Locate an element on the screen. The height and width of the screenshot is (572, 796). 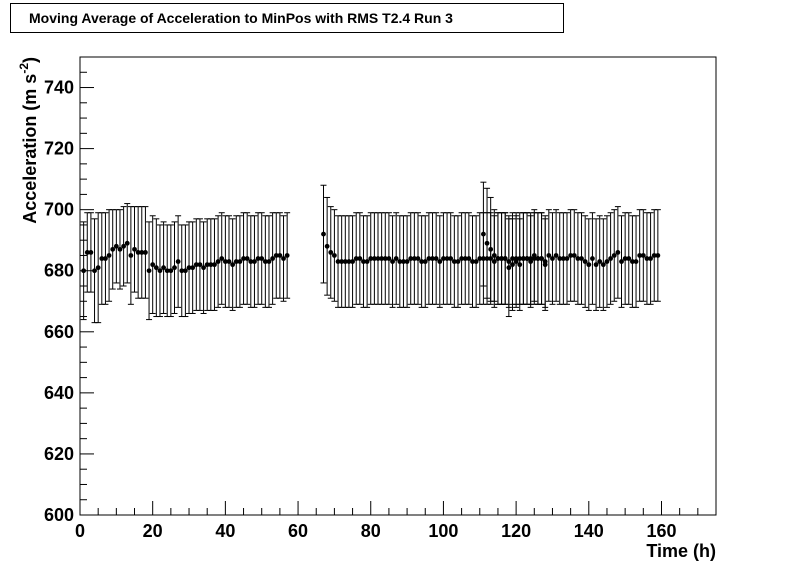
y-axis-title-main: Acceleration (m s is located at coordinates (30, 149).